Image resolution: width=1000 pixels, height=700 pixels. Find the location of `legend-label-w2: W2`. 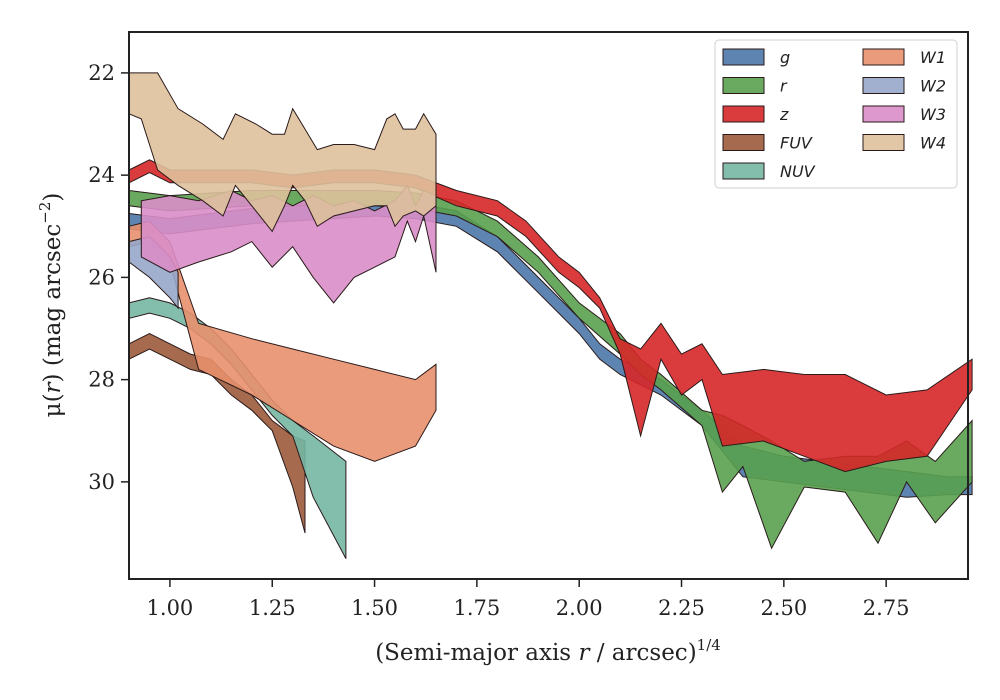

legend-label-w2: W2 is located at coordinates (933, 86).